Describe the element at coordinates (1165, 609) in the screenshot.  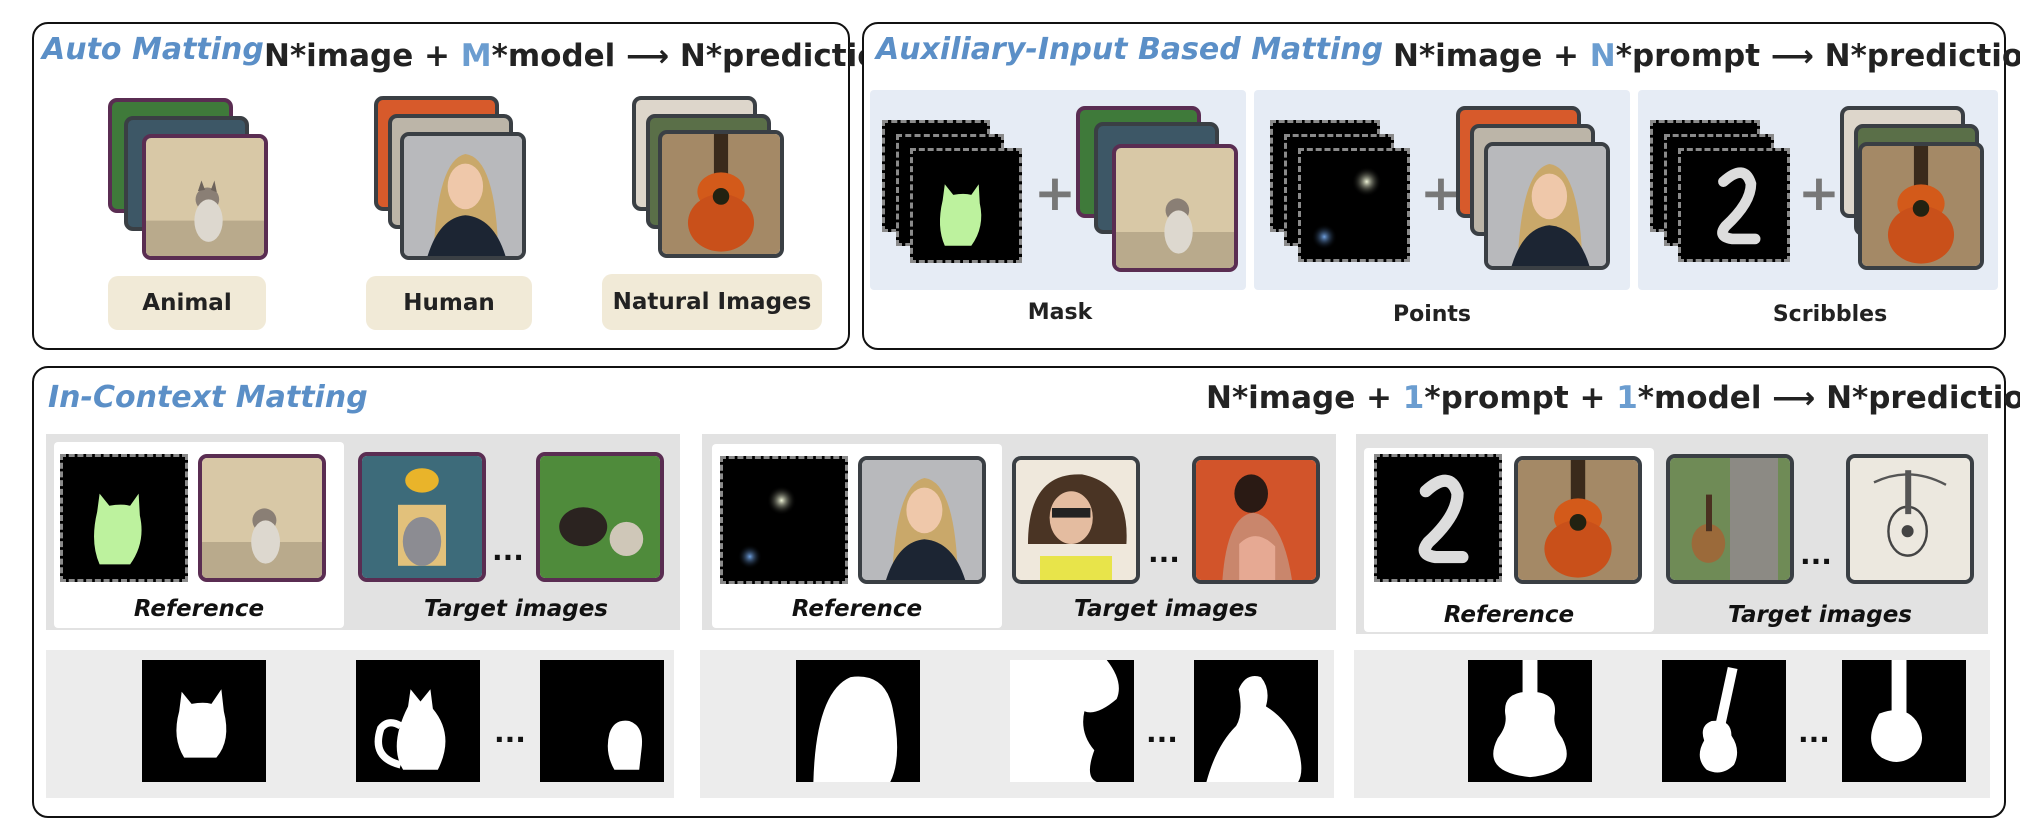
I see `icm-group2-target-label: Target images` at that location.